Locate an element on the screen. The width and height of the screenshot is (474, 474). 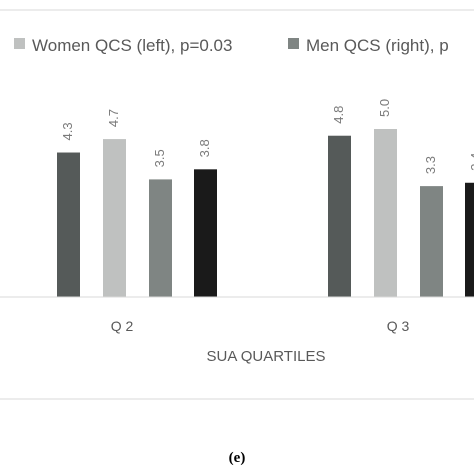
legend-label-women: Women QCS (left), p=0.03 is located at coordinates (132, 45).